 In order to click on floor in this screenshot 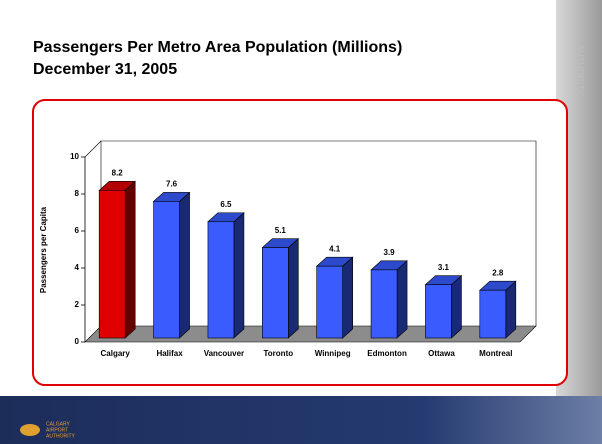, I will do `click(310, 334)`.